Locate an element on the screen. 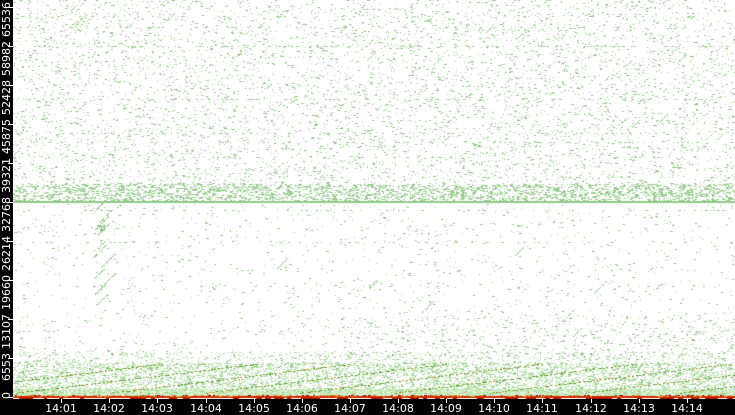  y-axis-tick-label: 39321 is located at coordinates (6, 175).